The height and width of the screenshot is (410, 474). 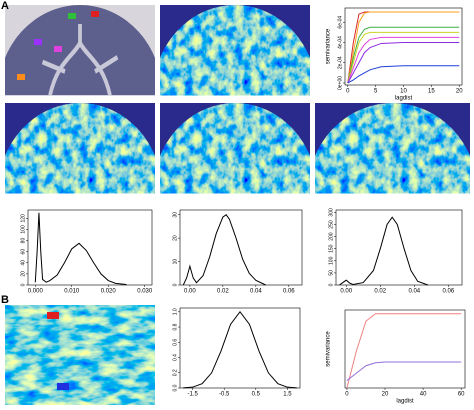 I want to click on y-tick-label: 1.0, so click(x=175, y=311).